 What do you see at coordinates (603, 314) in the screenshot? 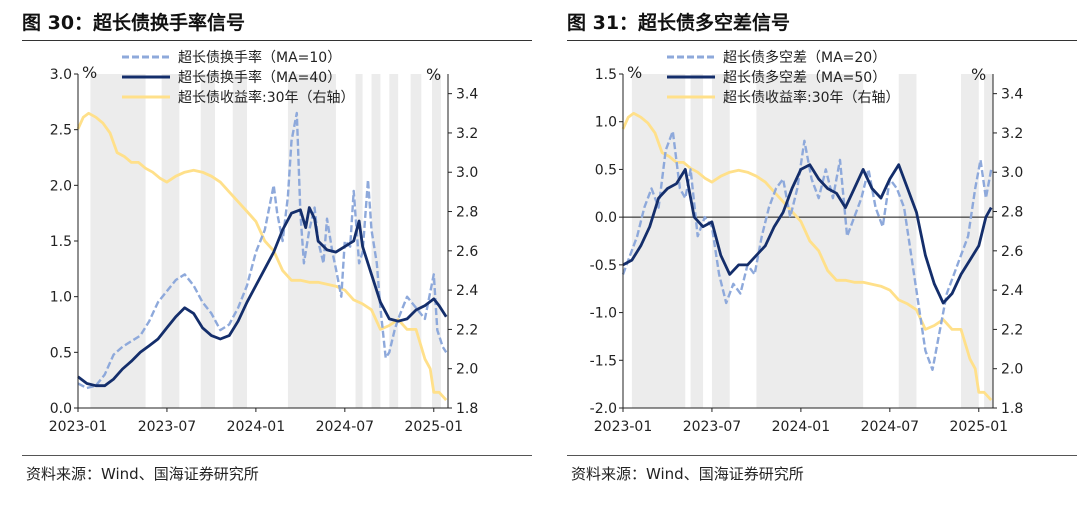
I see `y-tick-label-left: -1.0` at bounding box center [603, 314].